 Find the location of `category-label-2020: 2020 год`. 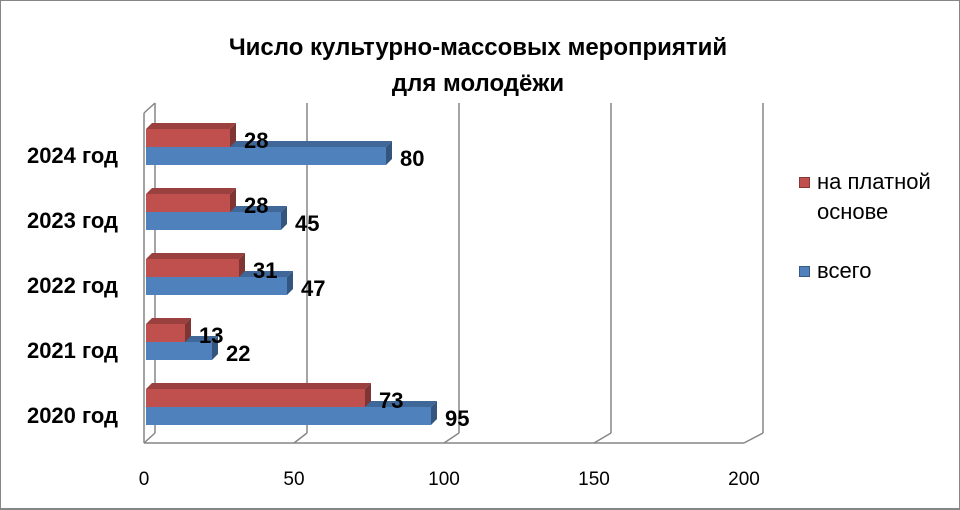

category-label-2020: 2020 год is located at coordinates (72, 415).